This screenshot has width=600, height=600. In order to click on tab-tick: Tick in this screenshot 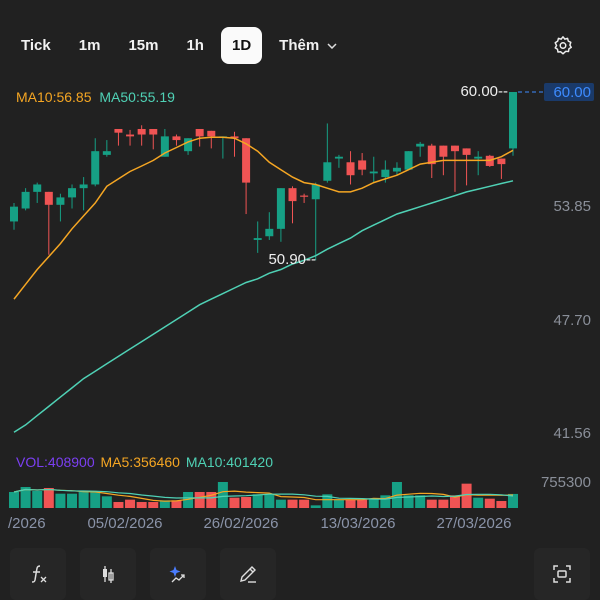, I will do `click(36, 45)`.